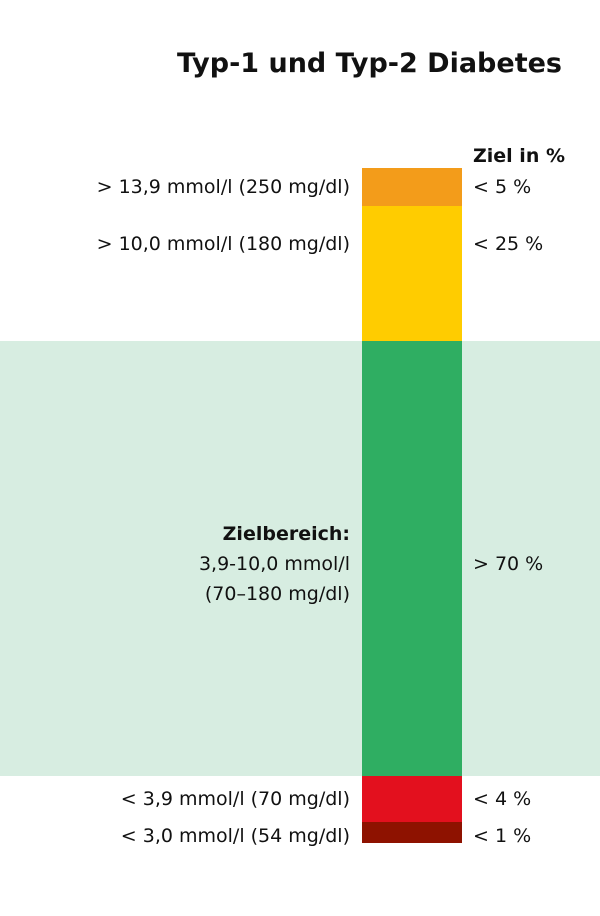 This screenshot has height=916, width=600. I want to click on target-column-header: Ziel in %, so click(519, 156).